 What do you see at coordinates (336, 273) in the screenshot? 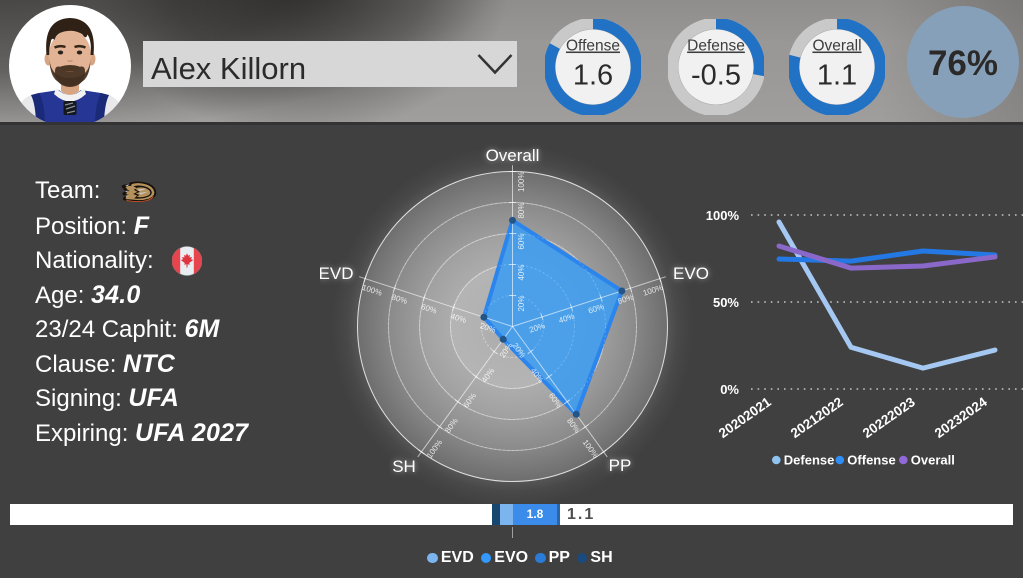
I see `svg-text: EVD` at bounding box center [336, 273].